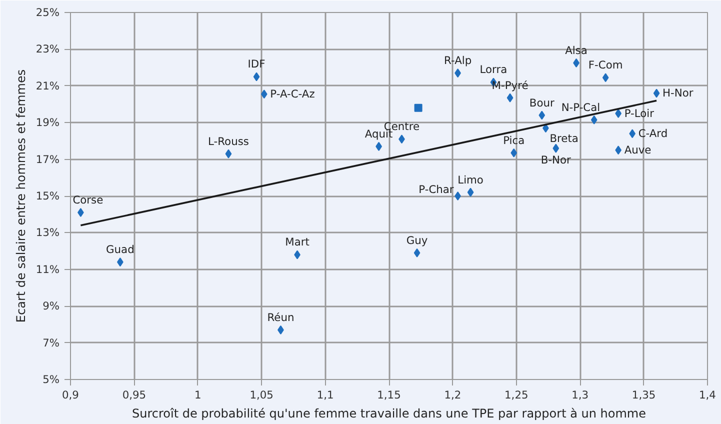 The image size is (721, 424). What do you see at coordinates (458, 61) in the screenshot?
I see `annotation: R-Alp` at bounding box center [458, 61].